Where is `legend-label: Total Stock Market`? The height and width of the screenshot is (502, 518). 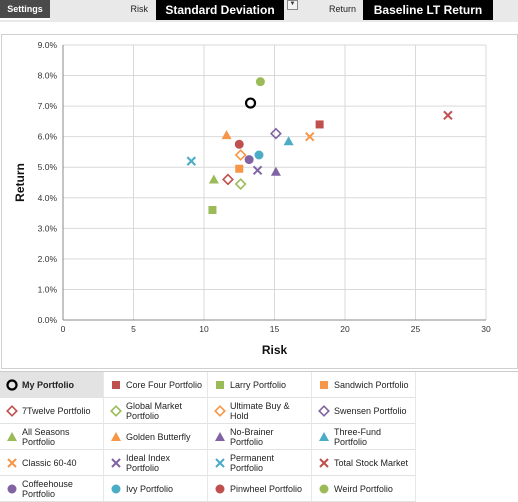
legend-label: Total Stock Market is located at coordinates (371, 462).